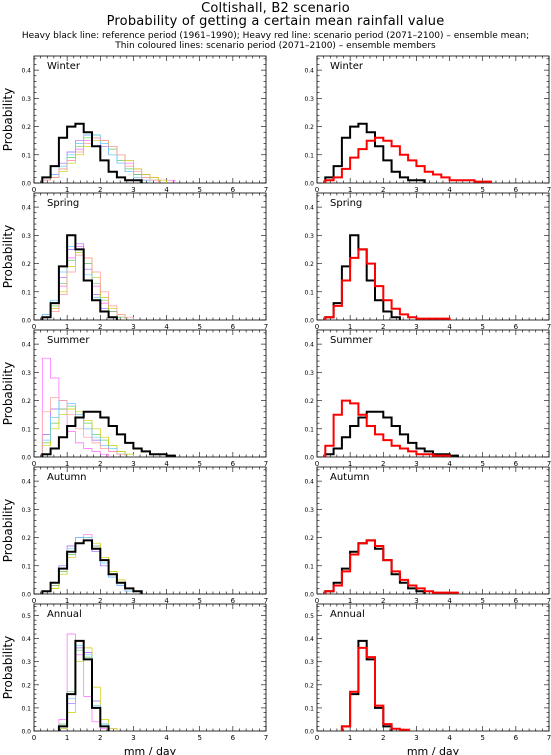 The image size is (551, 755). I want to click on chart-title: Coltishall, B2 scenario, so click(275, 8).